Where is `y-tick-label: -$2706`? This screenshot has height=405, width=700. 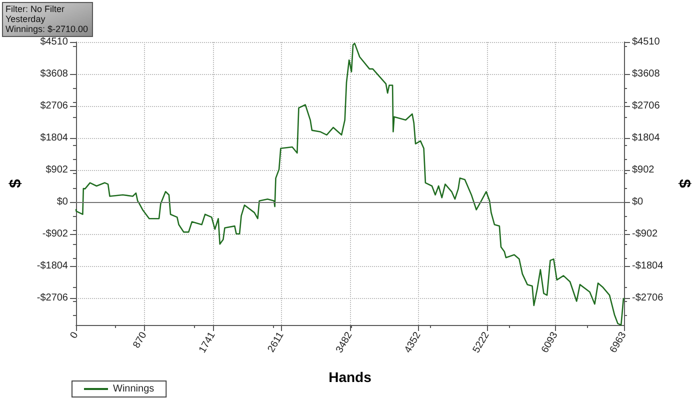 y-tick-label: -$2706 is located at coordinates (52, 298).